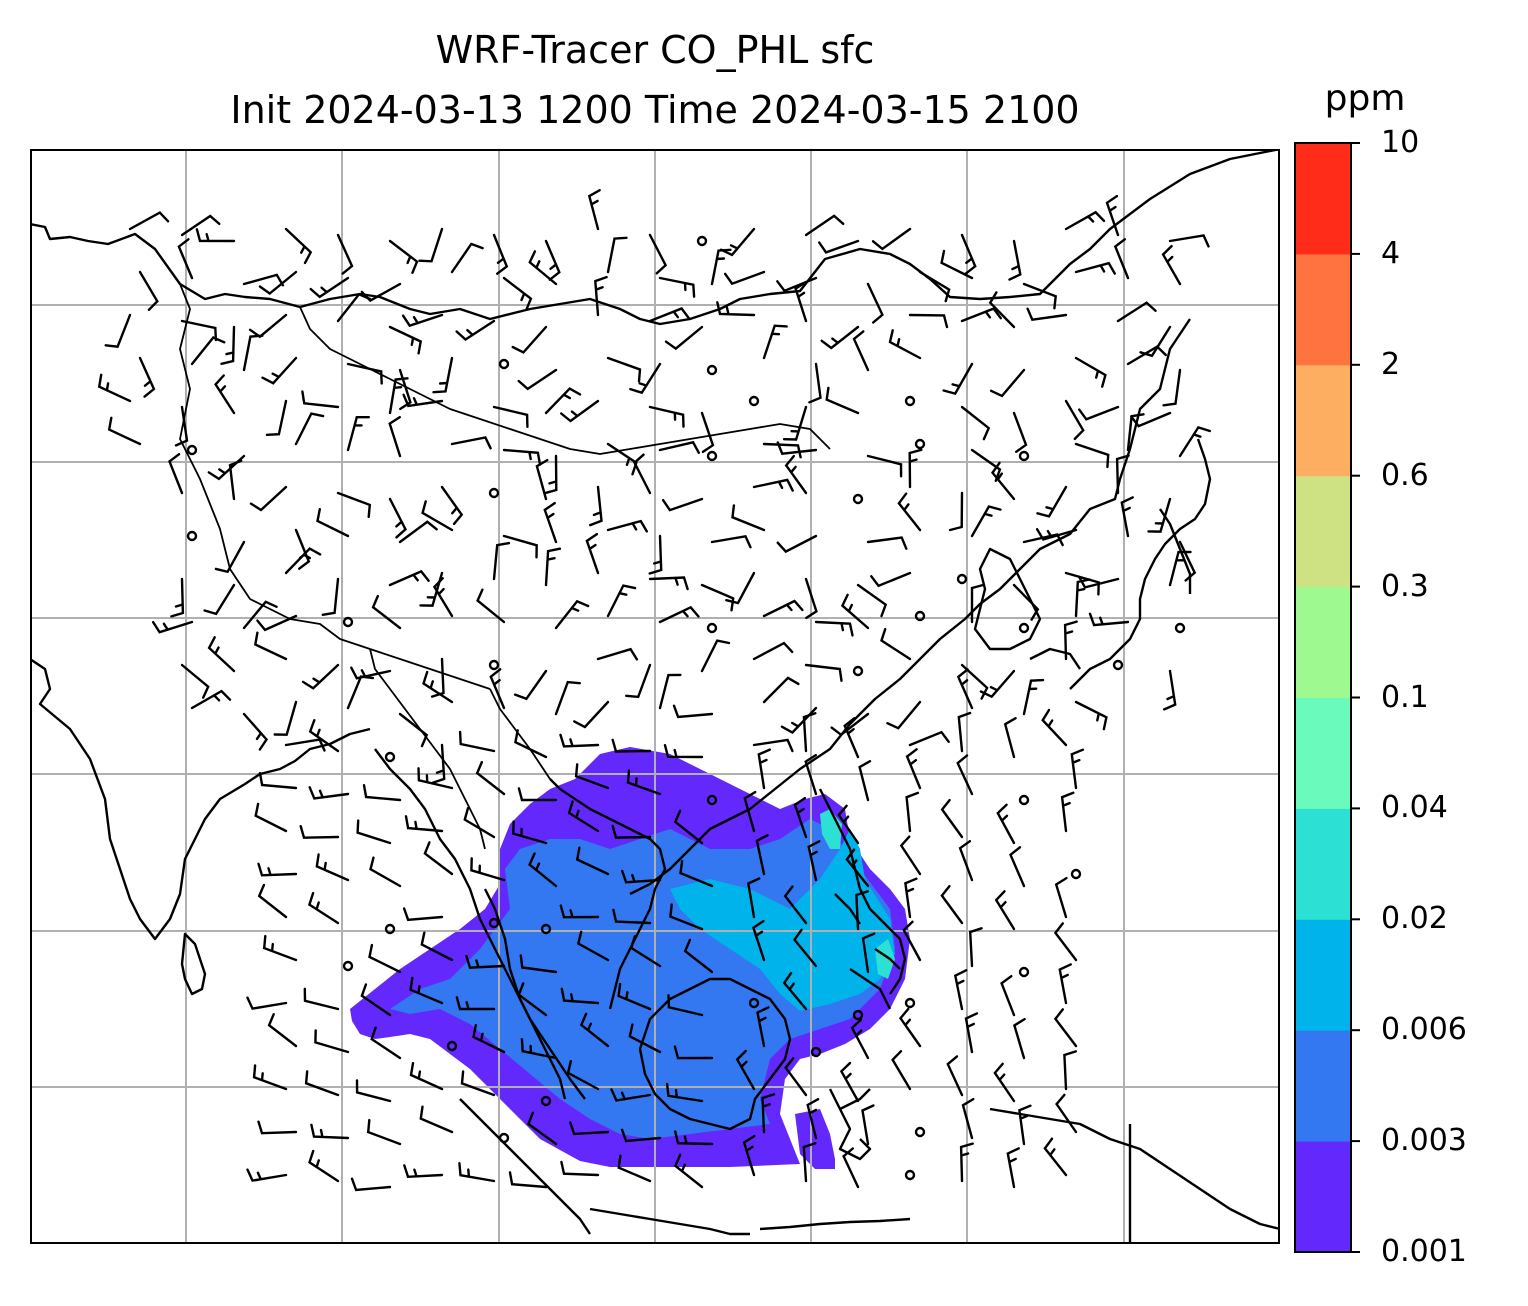  What do you see at coordinates (630, 958) in the screenshot?
I see `tracer-plume` at bounding box center [630, 958].